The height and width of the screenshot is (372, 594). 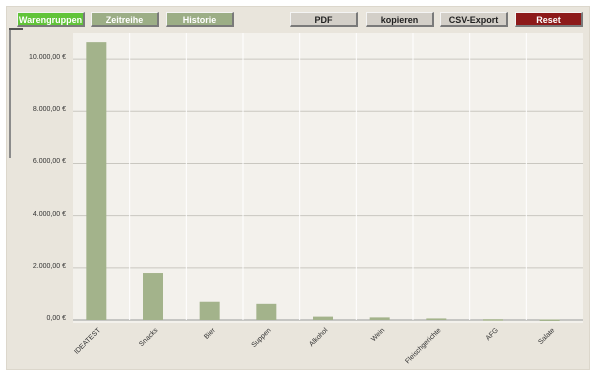 I want to click on bar-afg, so click(x=493, y=320).